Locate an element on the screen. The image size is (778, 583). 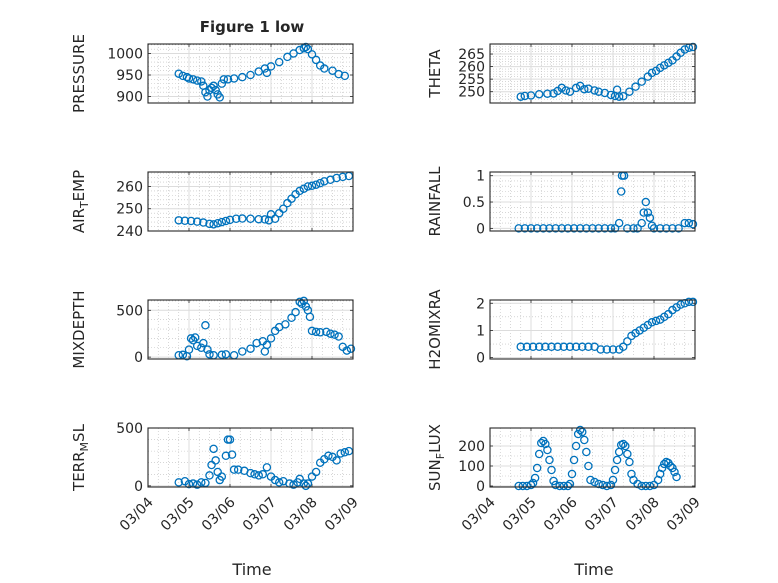
subplot-4: 0 0.5 1 RAINFALL is located at coordinates (562, 201).